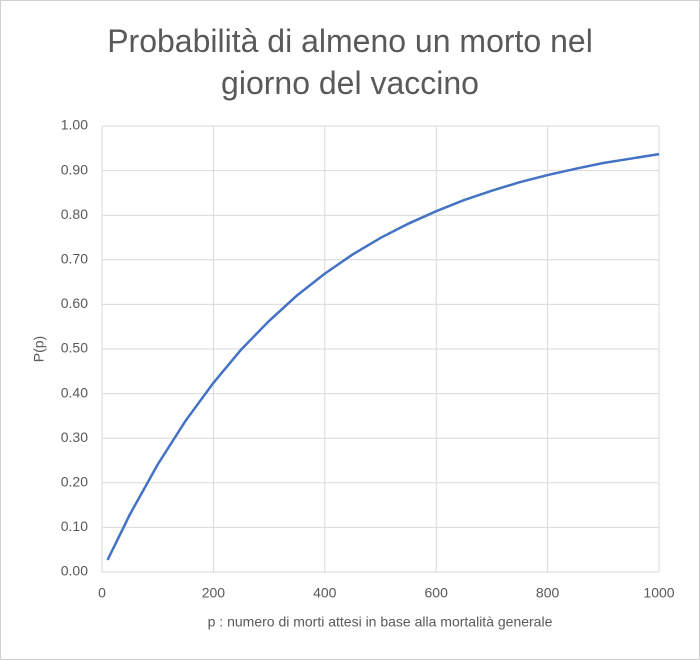 Image resolution: width=700 pixels, height=660 pixels. I want to click on y-tick-label: 0.60, so click(74, 303).